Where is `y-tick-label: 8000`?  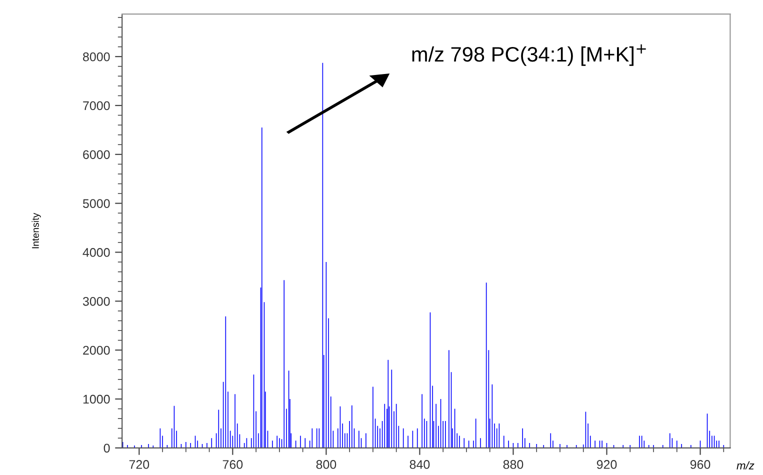
y-tick-label: 8000 is located at coordinates (96, 57).